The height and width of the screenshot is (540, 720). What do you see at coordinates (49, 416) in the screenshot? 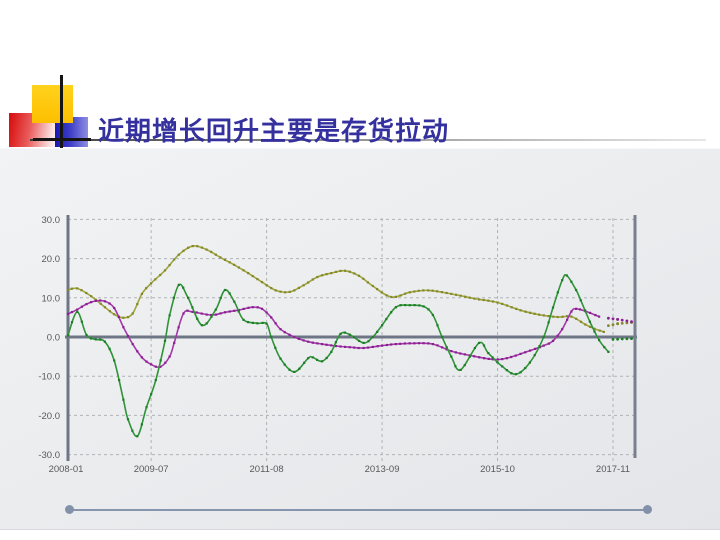
I see `svg-text: -20.0` at bounding box center [49, 416].